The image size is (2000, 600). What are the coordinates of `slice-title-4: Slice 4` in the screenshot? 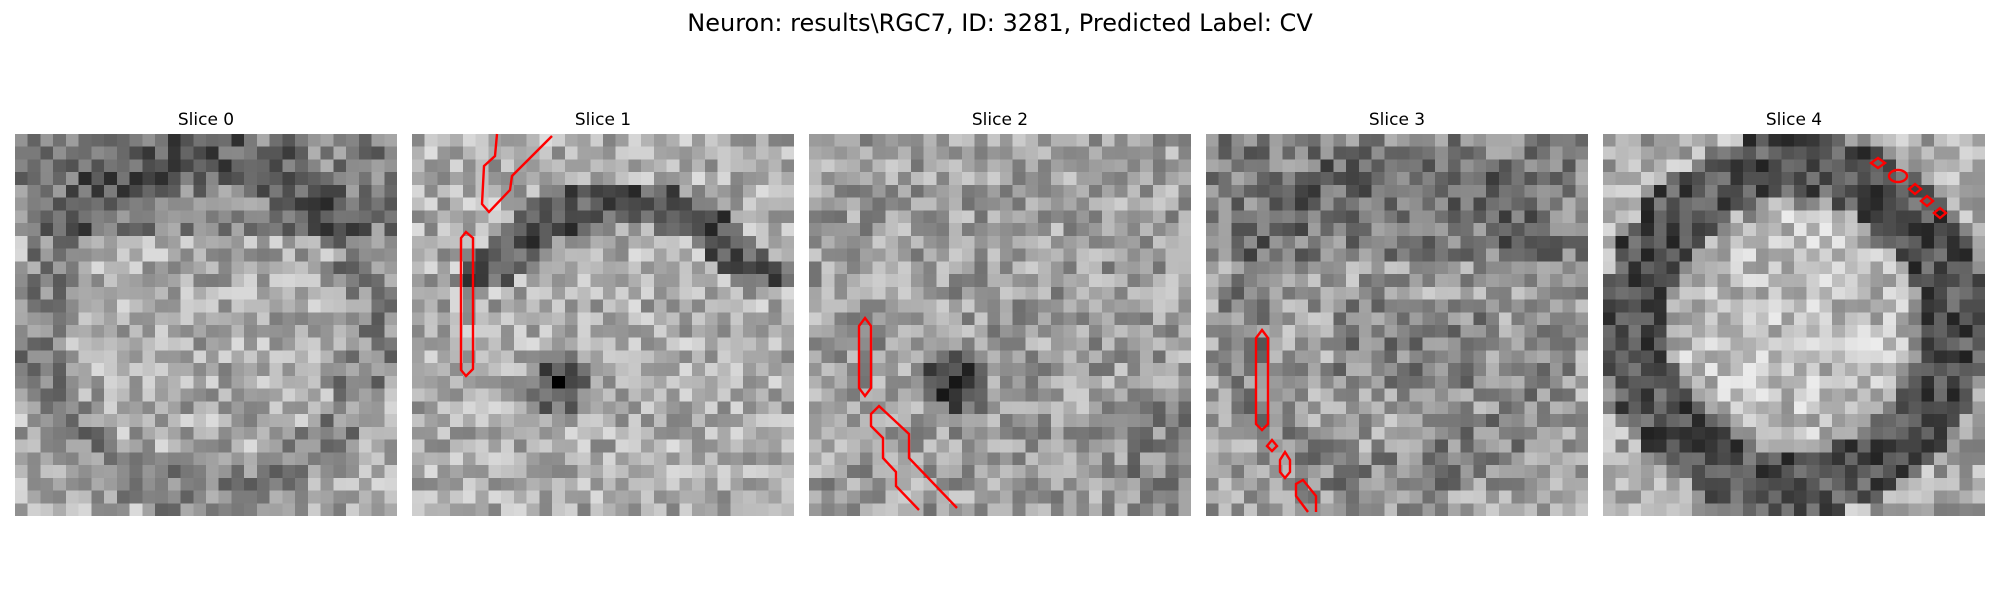 It's located at (1794, 120).